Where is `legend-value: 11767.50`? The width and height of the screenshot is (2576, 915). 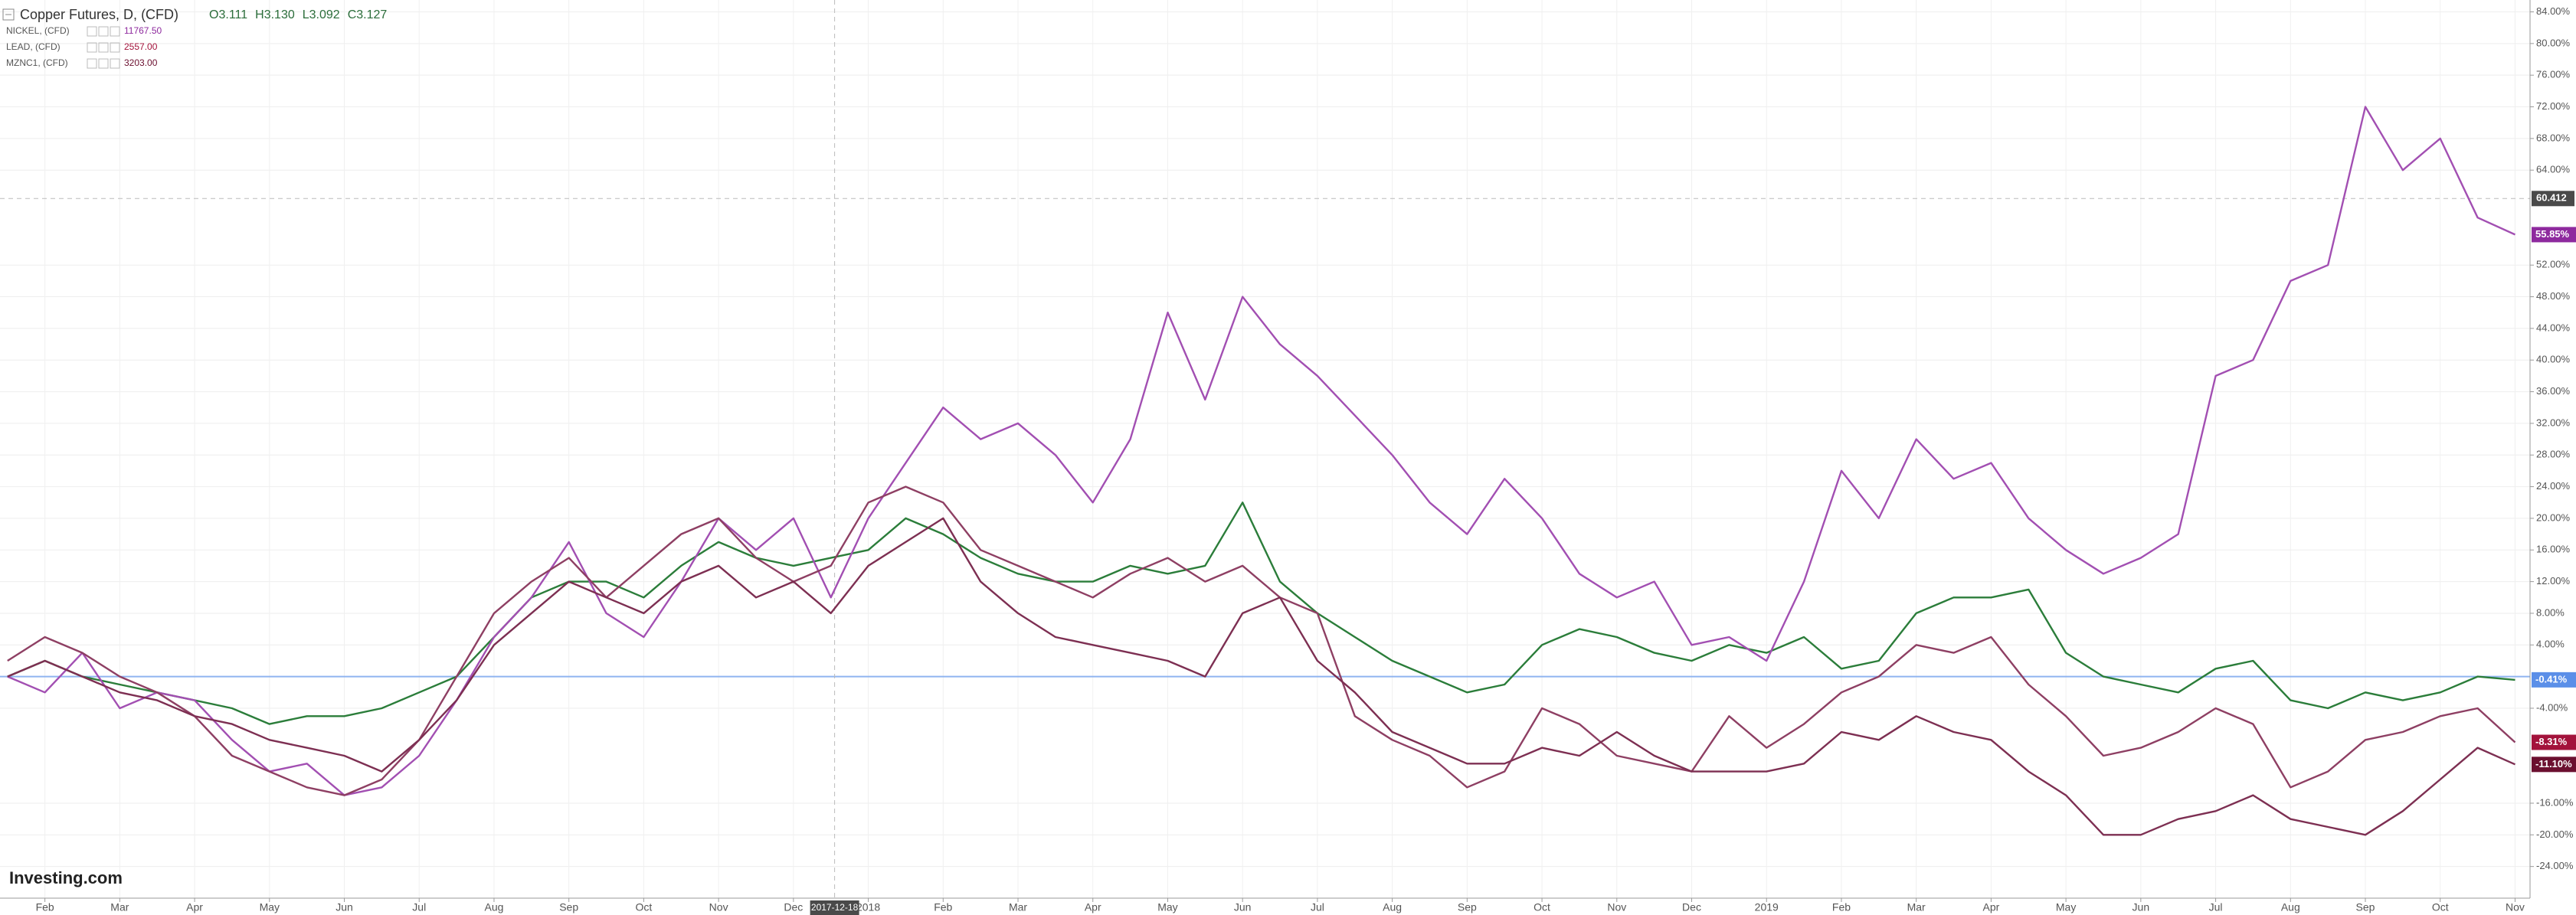 legend-value: 11767.50 is located at coordinates (143, 30).